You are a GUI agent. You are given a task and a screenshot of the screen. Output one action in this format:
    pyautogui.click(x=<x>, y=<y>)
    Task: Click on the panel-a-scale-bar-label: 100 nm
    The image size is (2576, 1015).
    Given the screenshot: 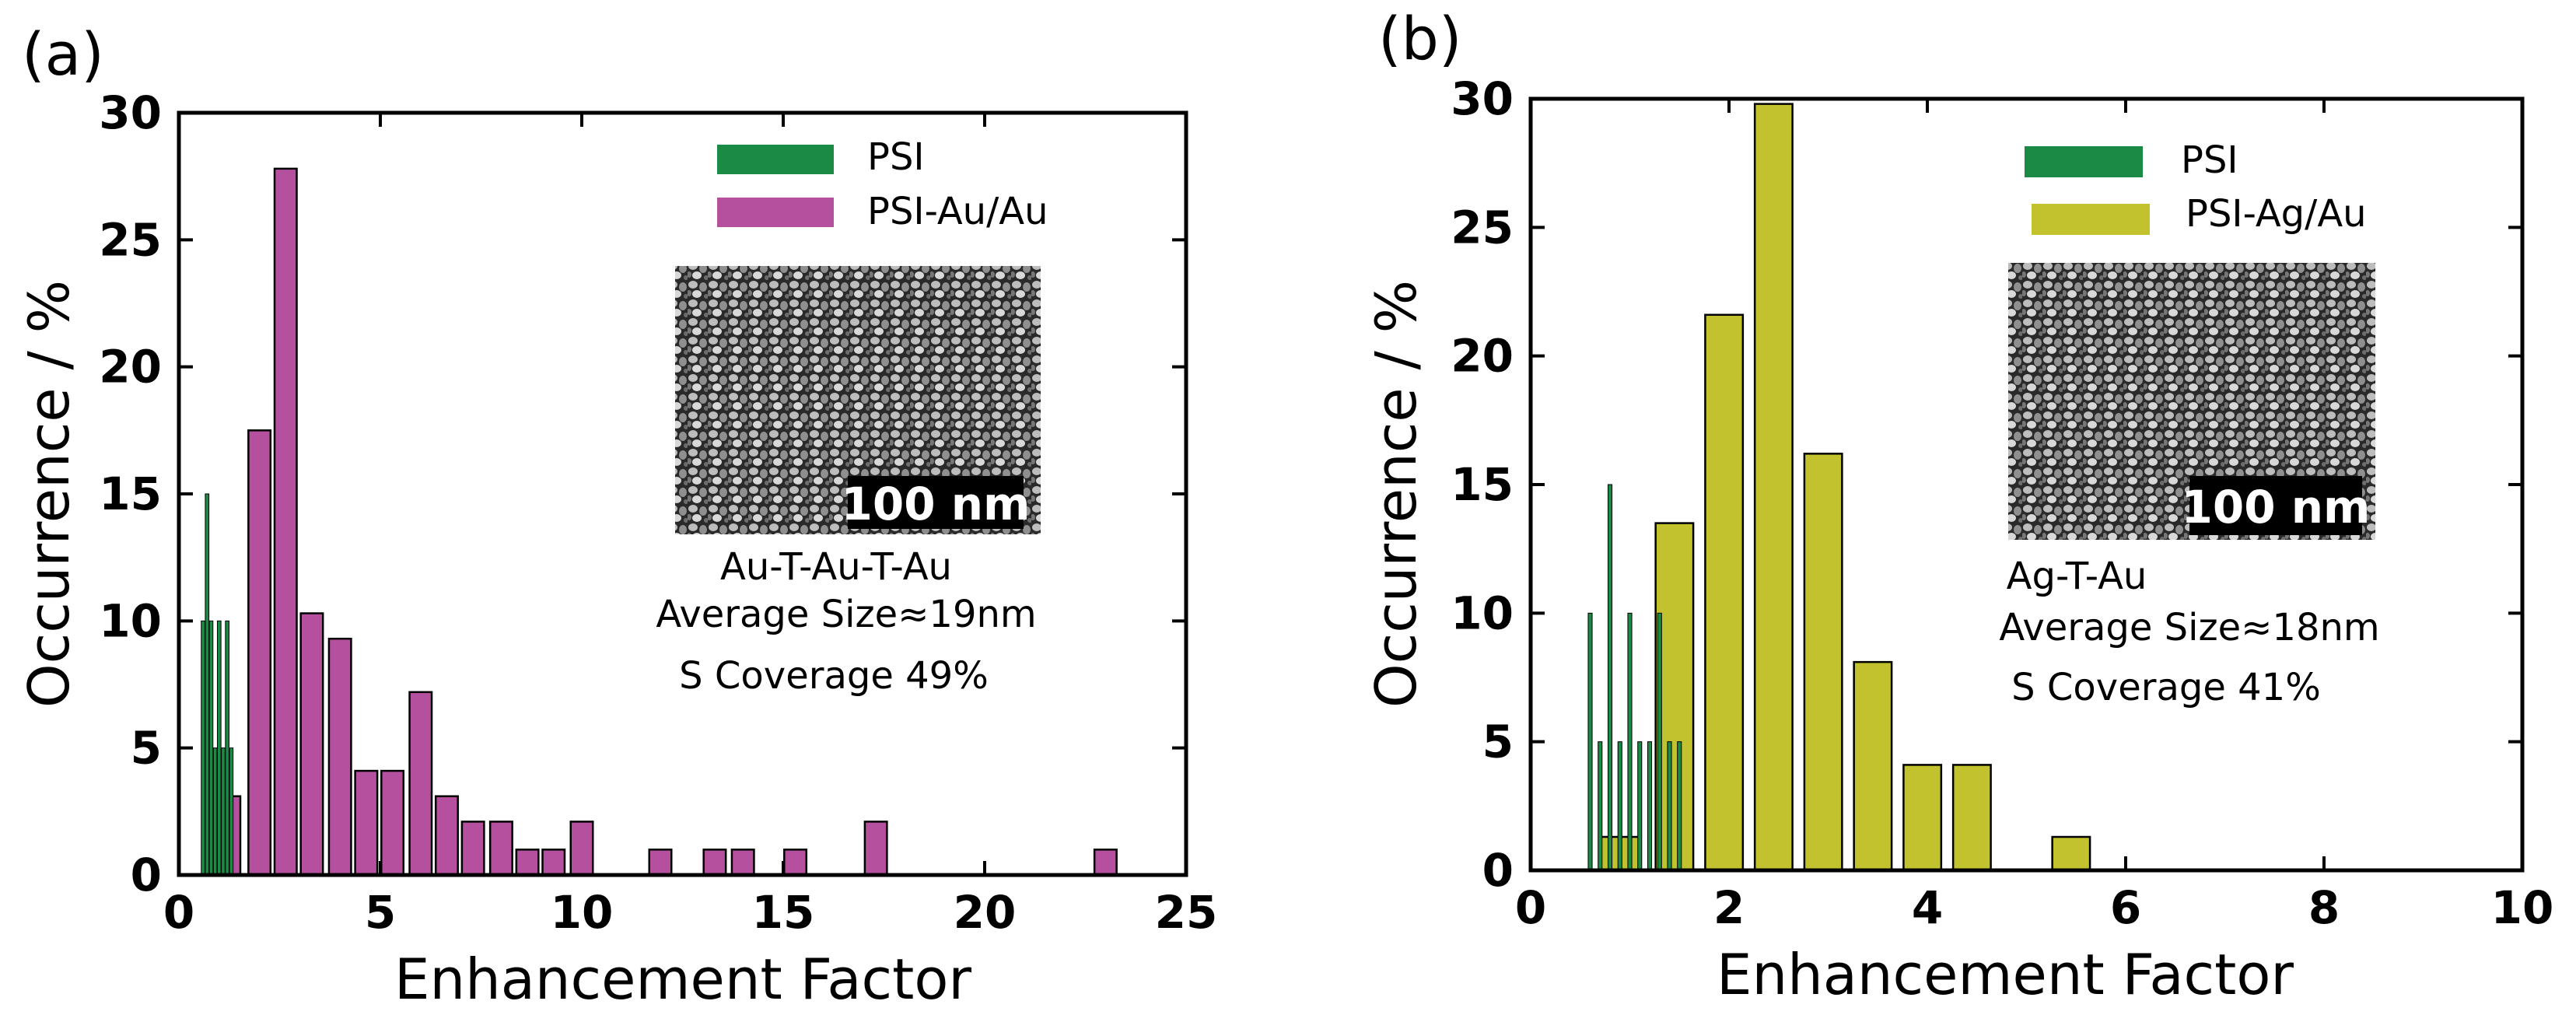 What is the action you would take?
    pyautogui.click(x=937, y=504)
    